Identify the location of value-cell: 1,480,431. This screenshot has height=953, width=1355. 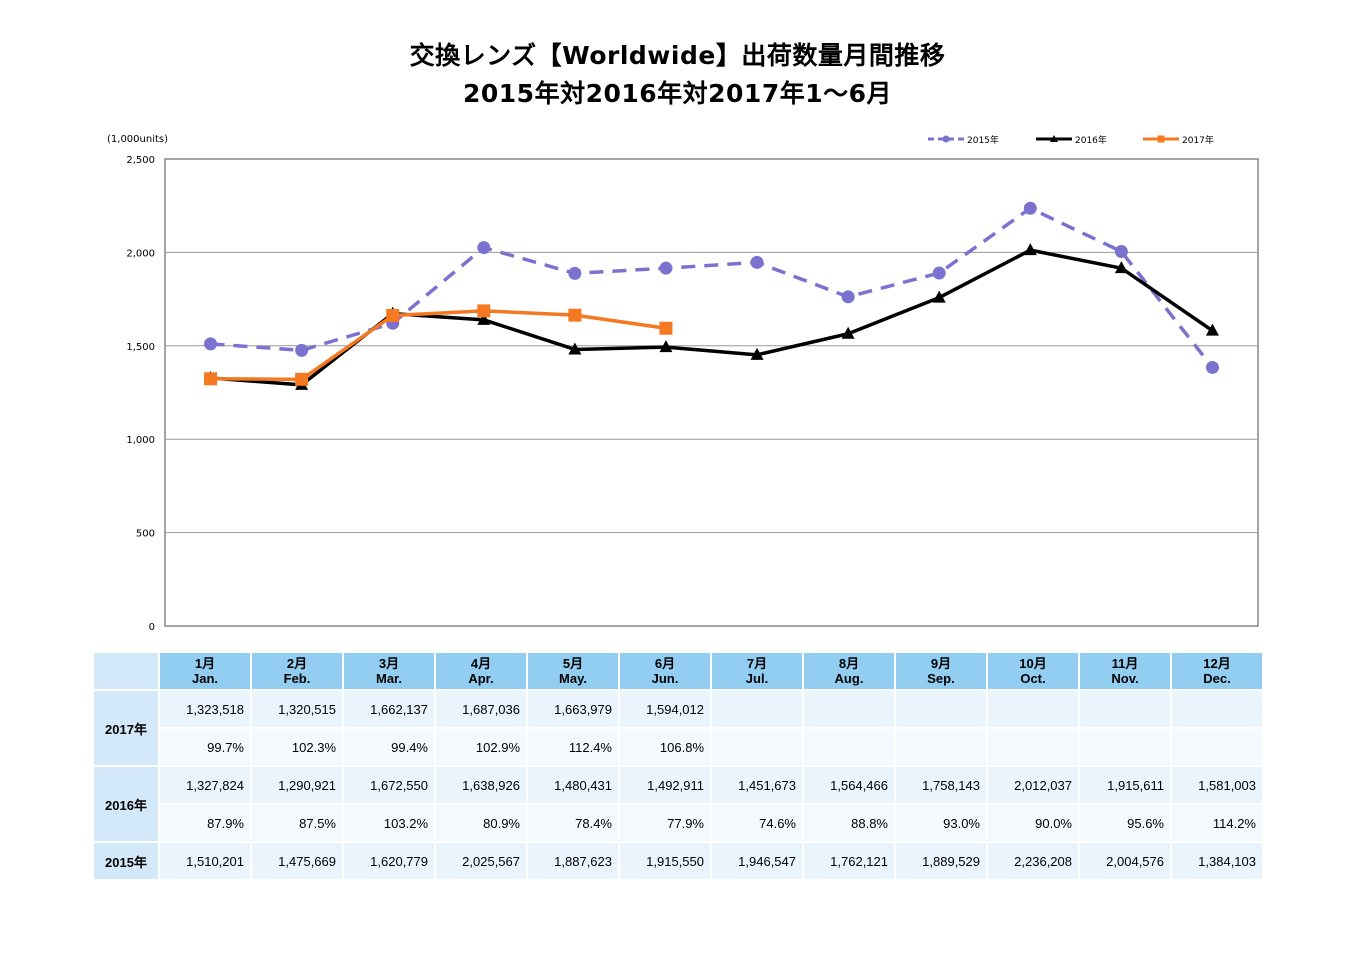
(573, 785).